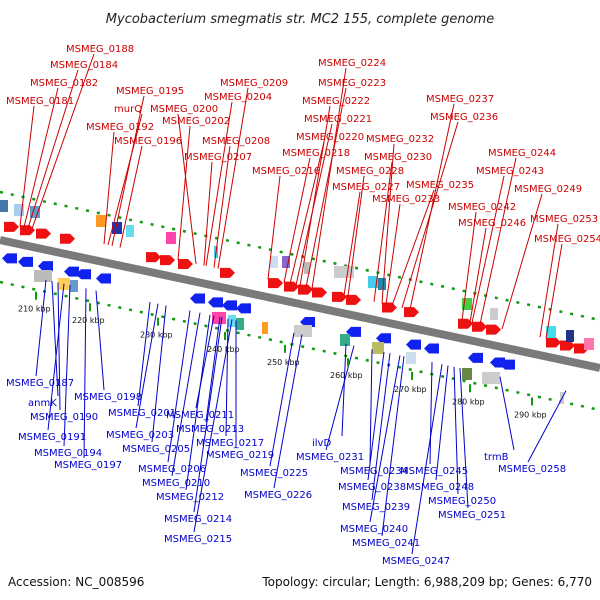  I want to click on reverse-gene-label: MSMEG_0241, so click(386, 543).